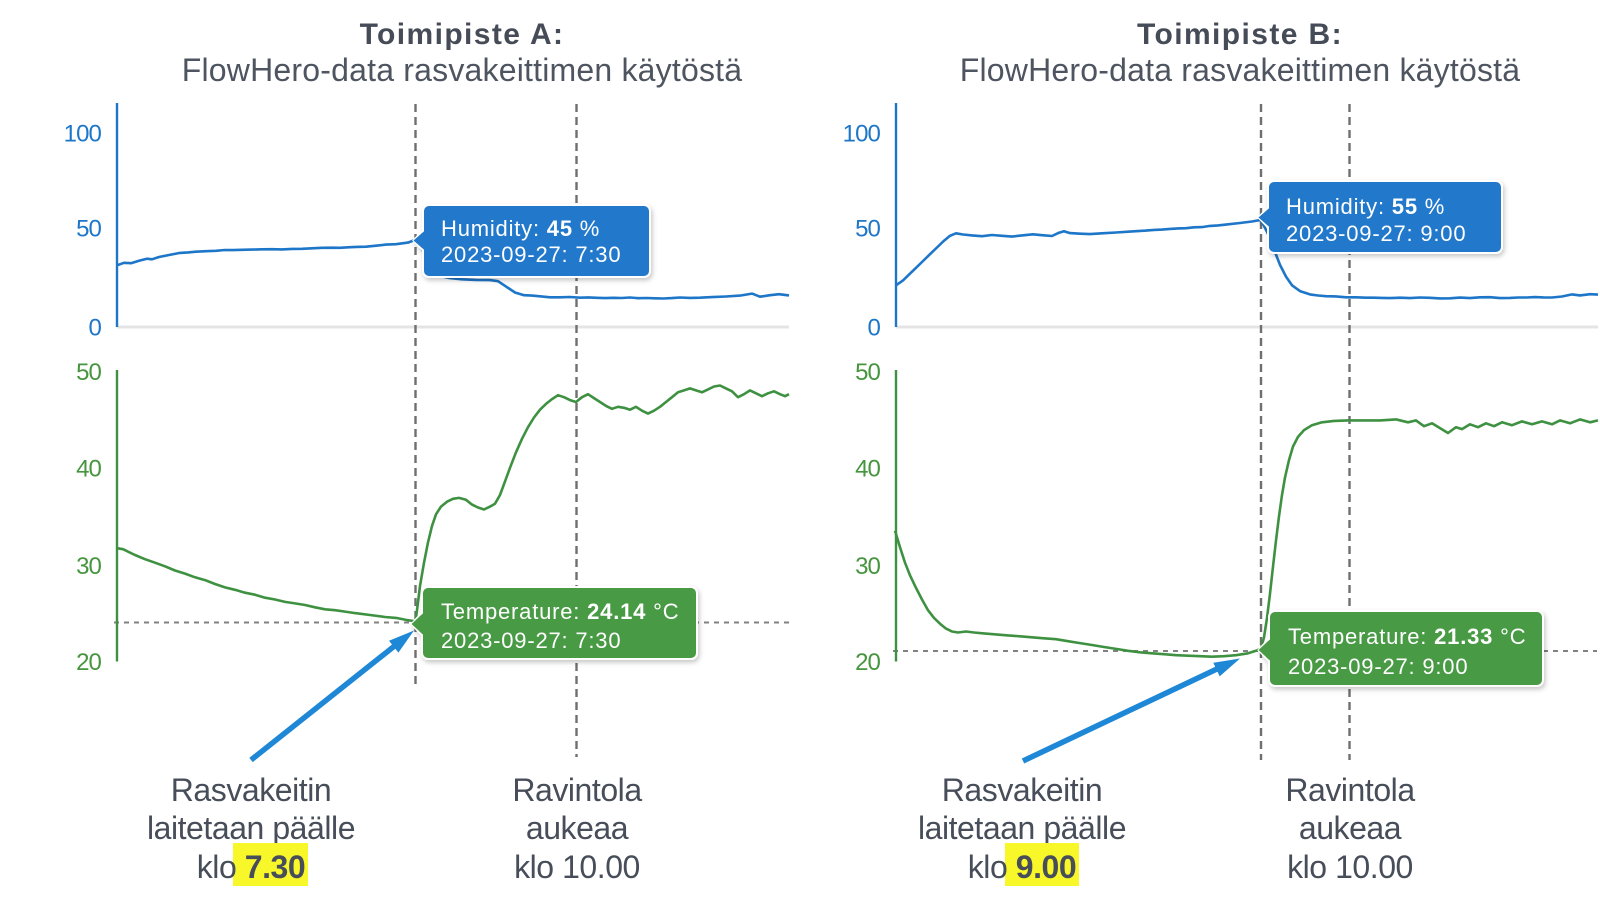  What do you see at coordinates (560, 611) in the screenshot?
I see `svg-text: Temperature: 24.14 °C` at bounding box center [560, 611].